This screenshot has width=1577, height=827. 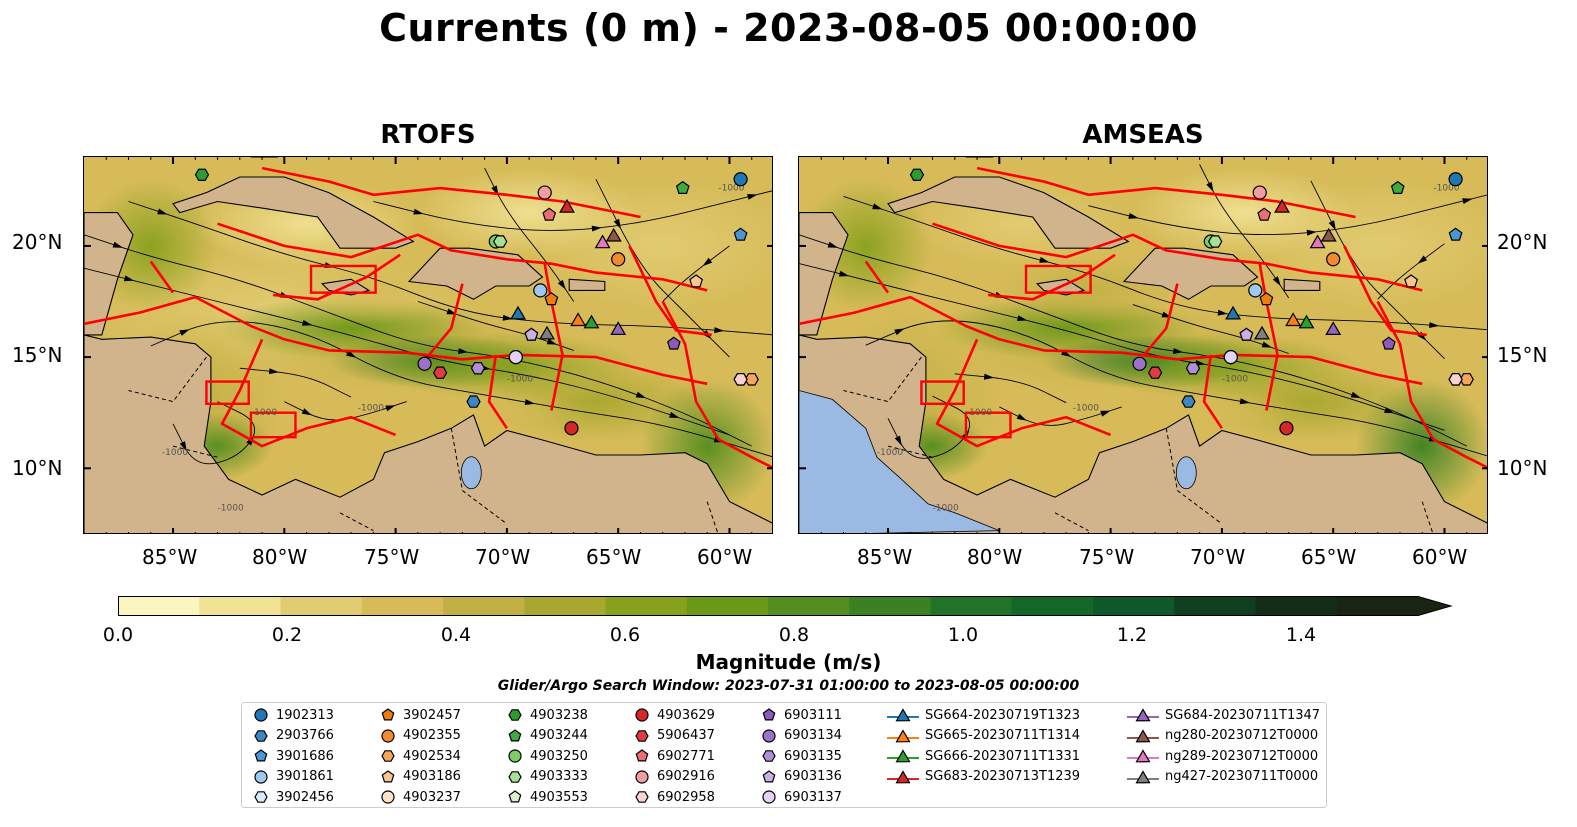 What do you see at coordinates (885, 557) in the screenshot?
I see `lon-tick-label-amseas: 85°W` at bounding box center [885, 557].